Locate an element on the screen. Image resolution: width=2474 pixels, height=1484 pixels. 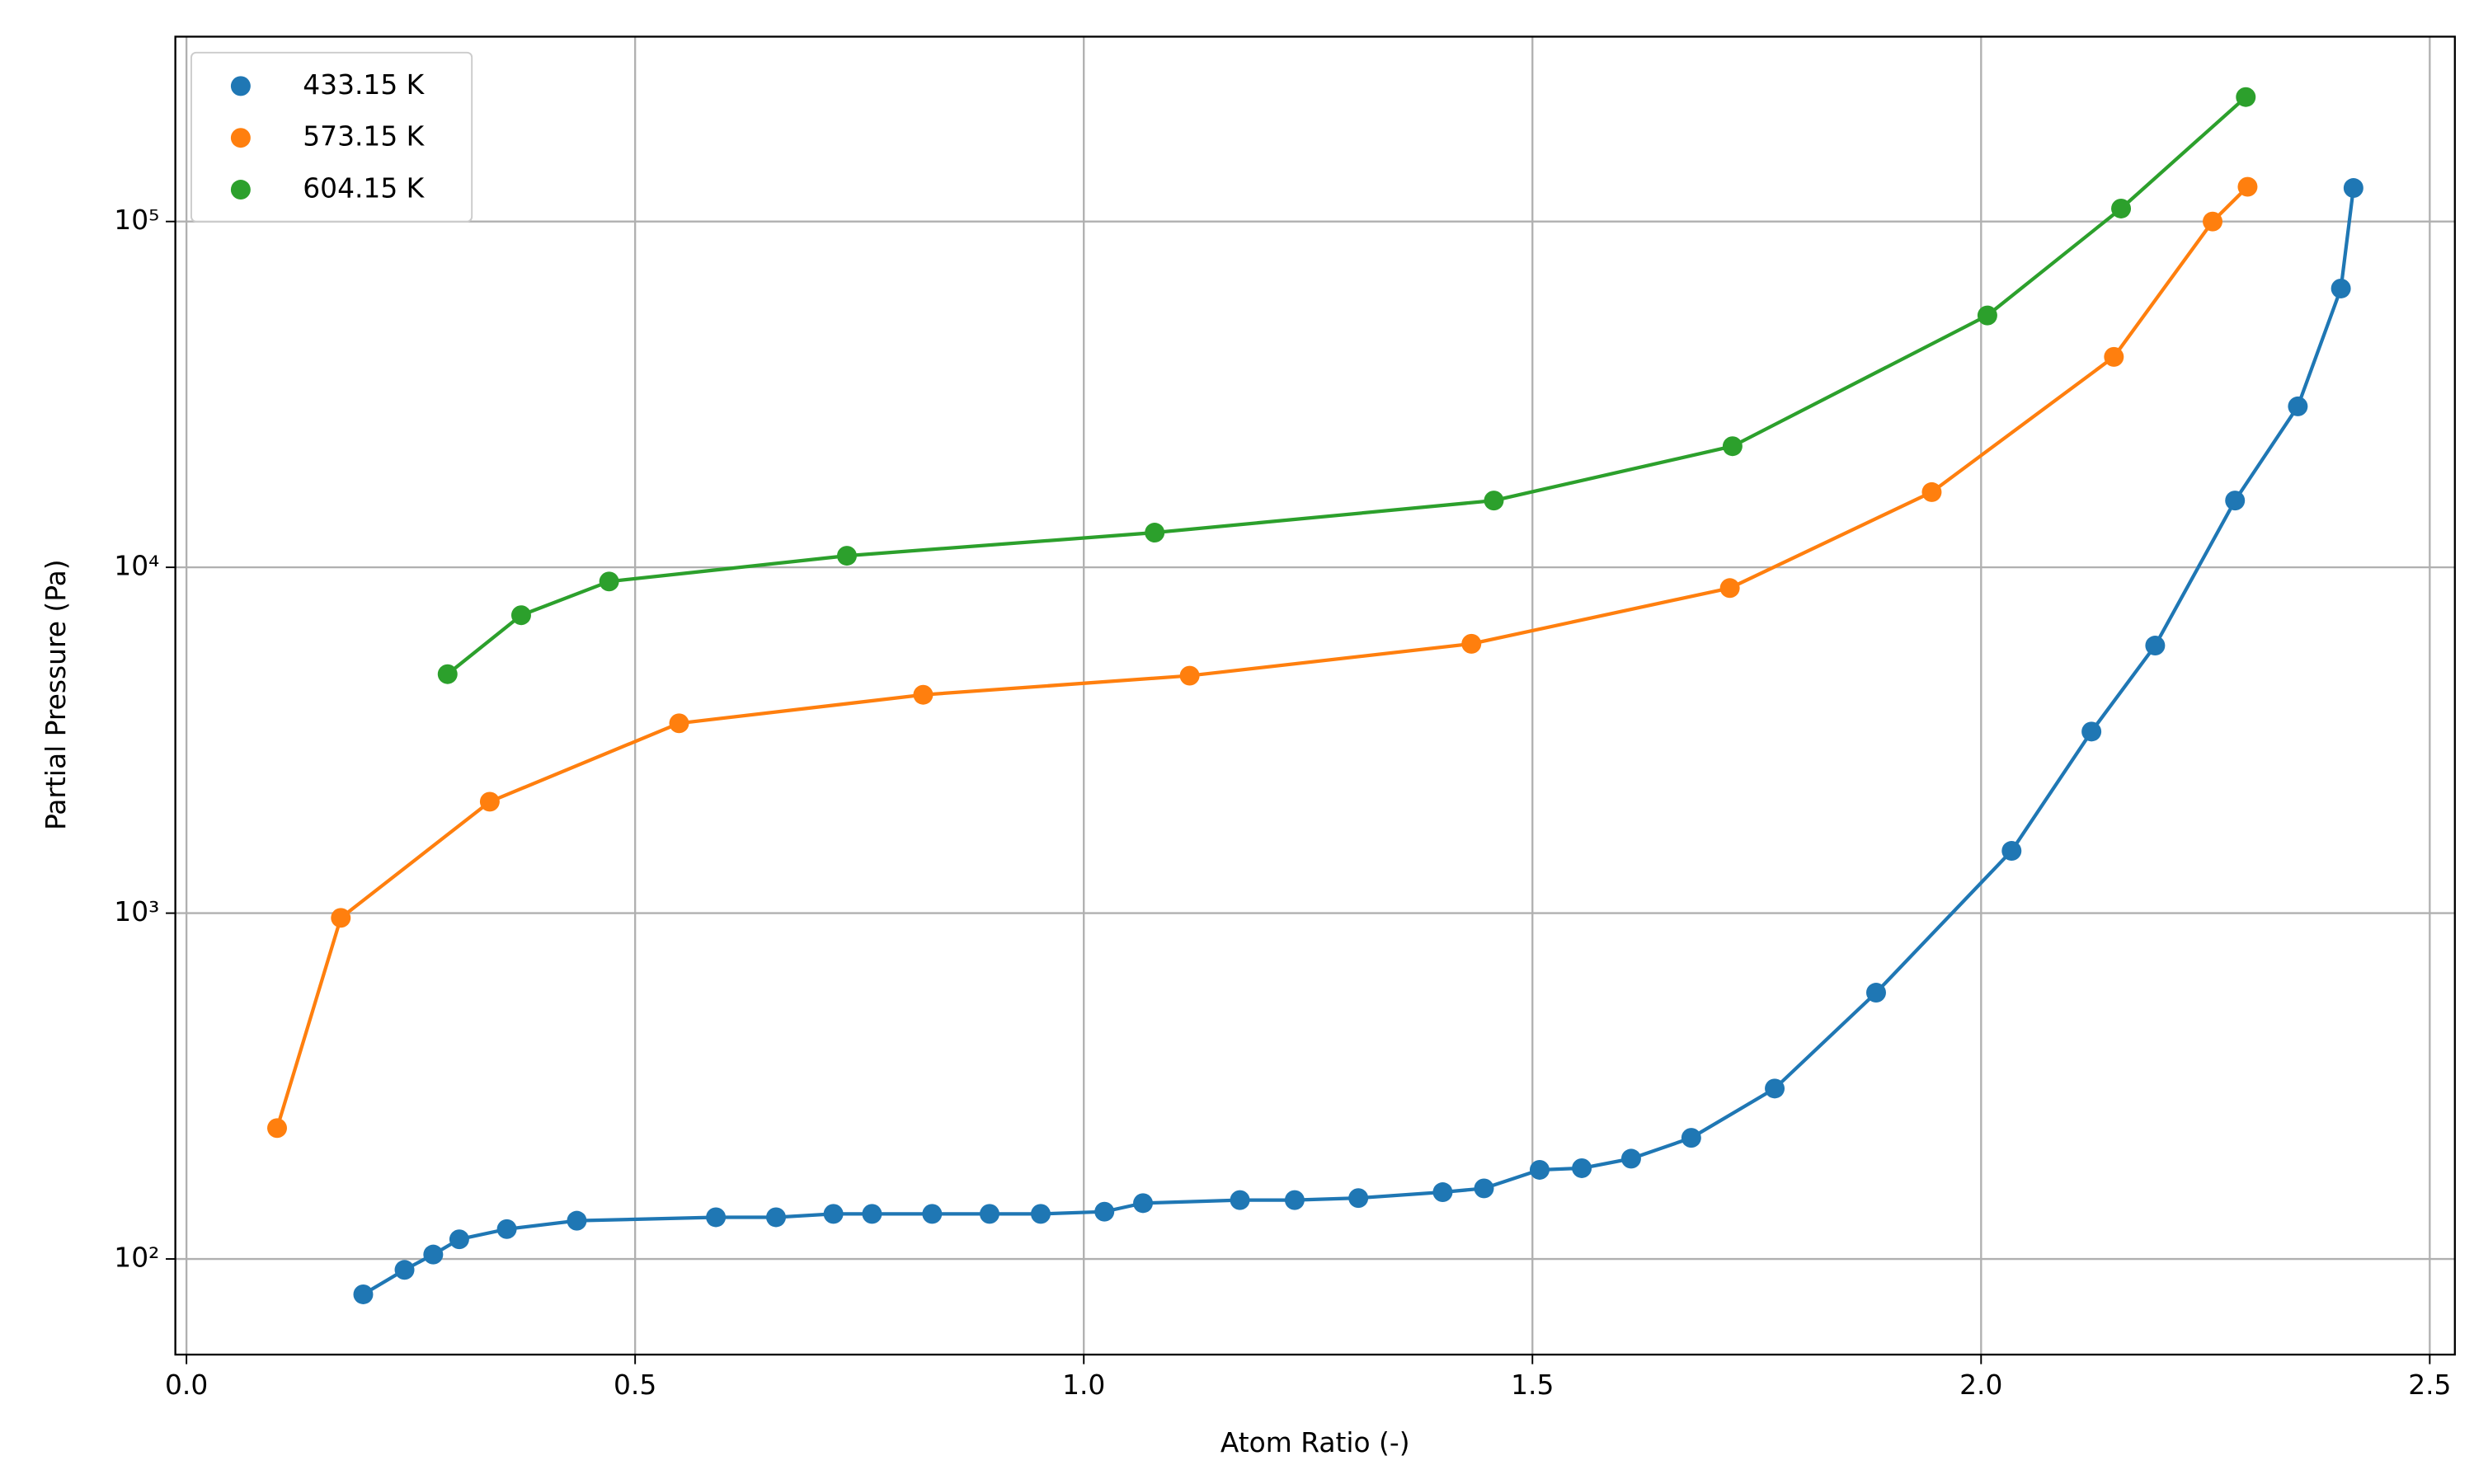
y-tick-label: 10² is located at coordinates (136, 1258).